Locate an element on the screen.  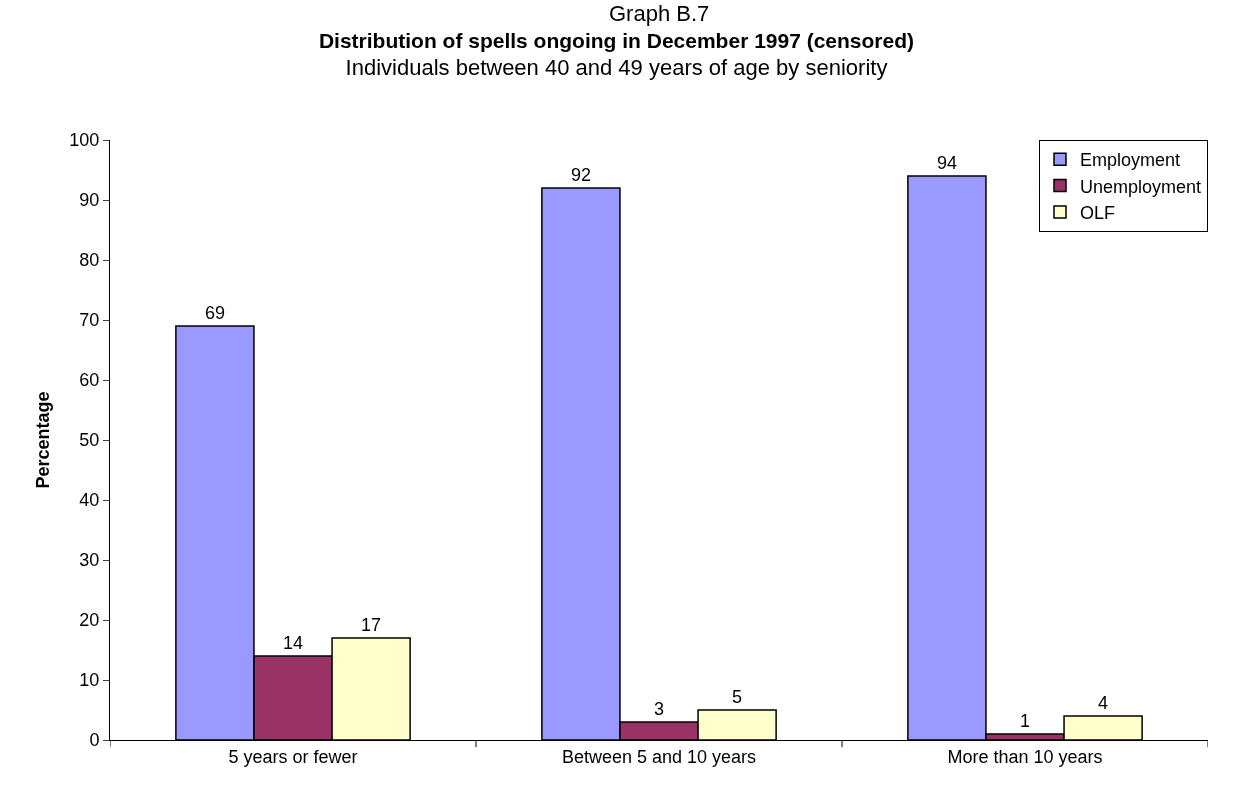
legend-label: Unemployment is located at coordinates (1141, 186).